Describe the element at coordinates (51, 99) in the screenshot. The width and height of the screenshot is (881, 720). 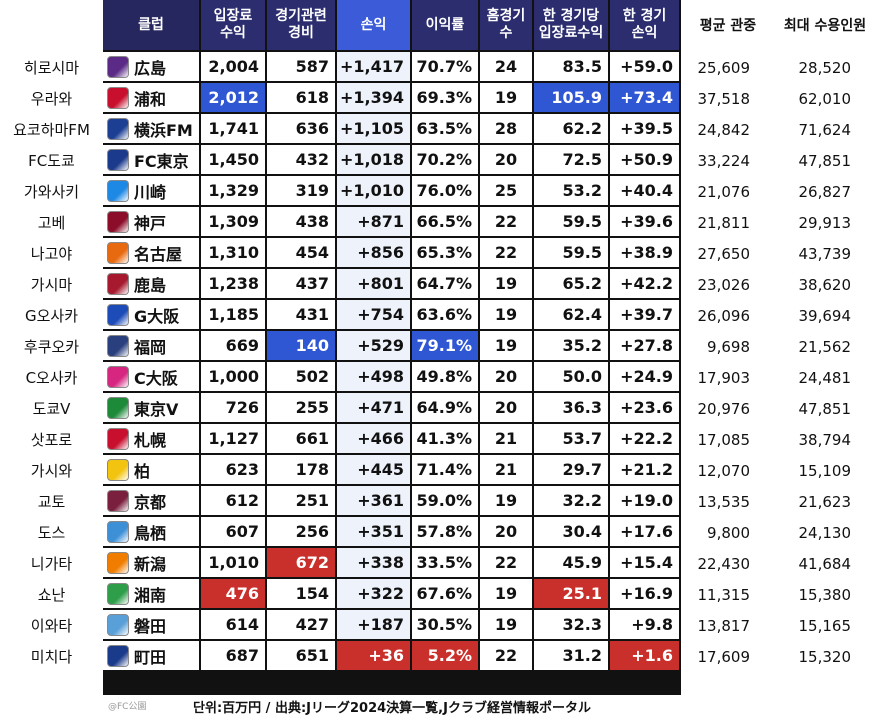
I see `korean-club-name: 우라와` at that location.